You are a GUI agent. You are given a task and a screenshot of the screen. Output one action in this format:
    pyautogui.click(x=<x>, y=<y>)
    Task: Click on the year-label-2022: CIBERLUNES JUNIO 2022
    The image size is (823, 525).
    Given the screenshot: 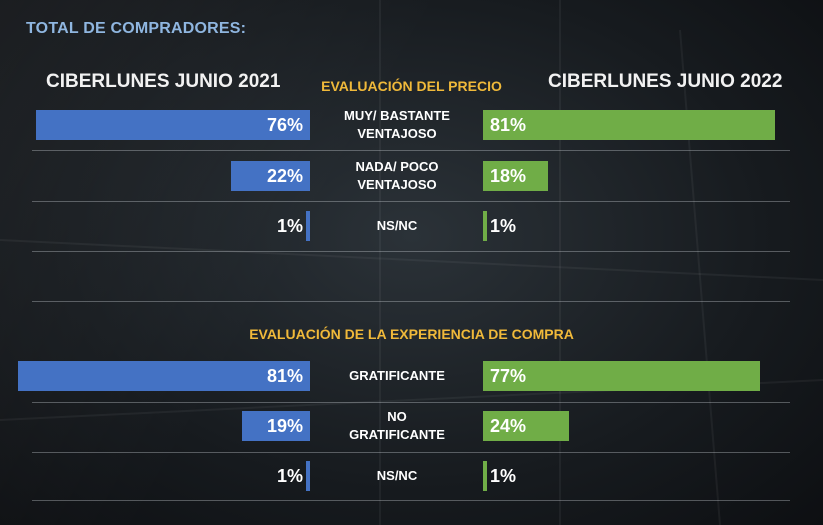 What is the action you would take?
    pyautogui.click(x=665, y=81)
    